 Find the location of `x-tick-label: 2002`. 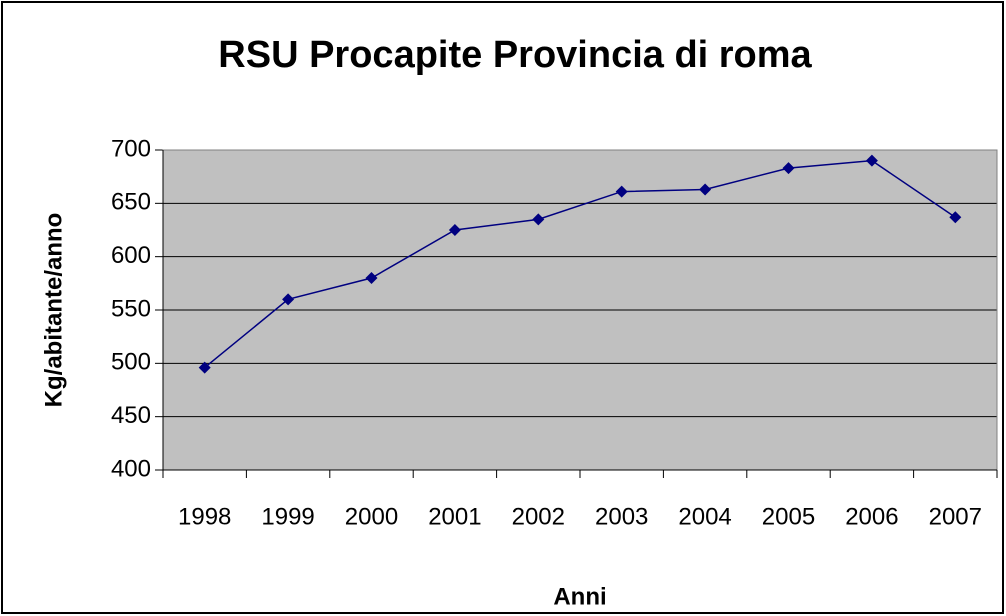

x-tick-label: 2002 is located at coordinates (538, 516).